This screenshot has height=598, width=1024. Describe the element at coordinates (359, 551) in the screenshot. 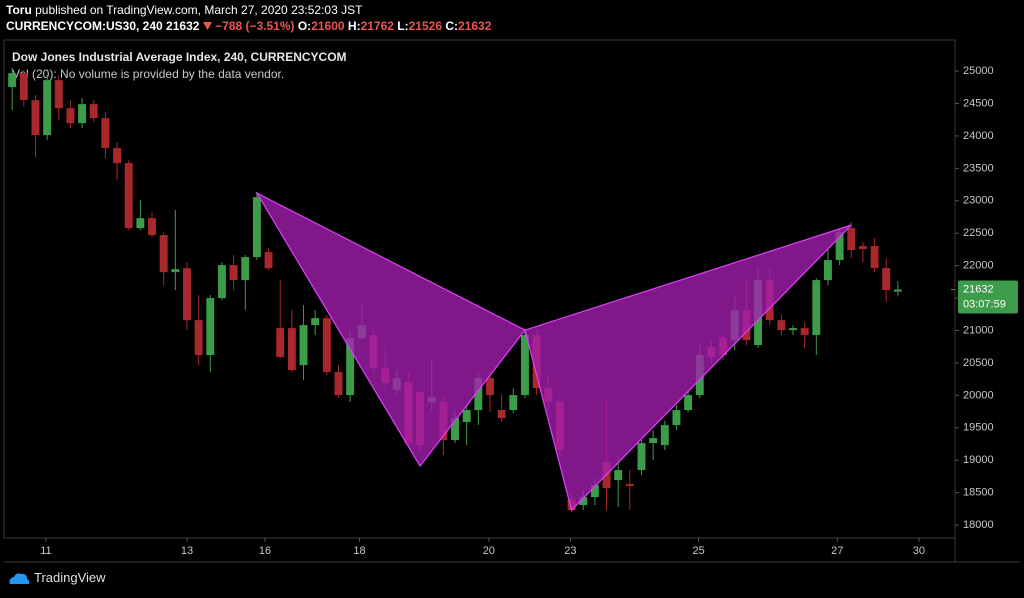

I see `x-tick-label: 18` at that location.